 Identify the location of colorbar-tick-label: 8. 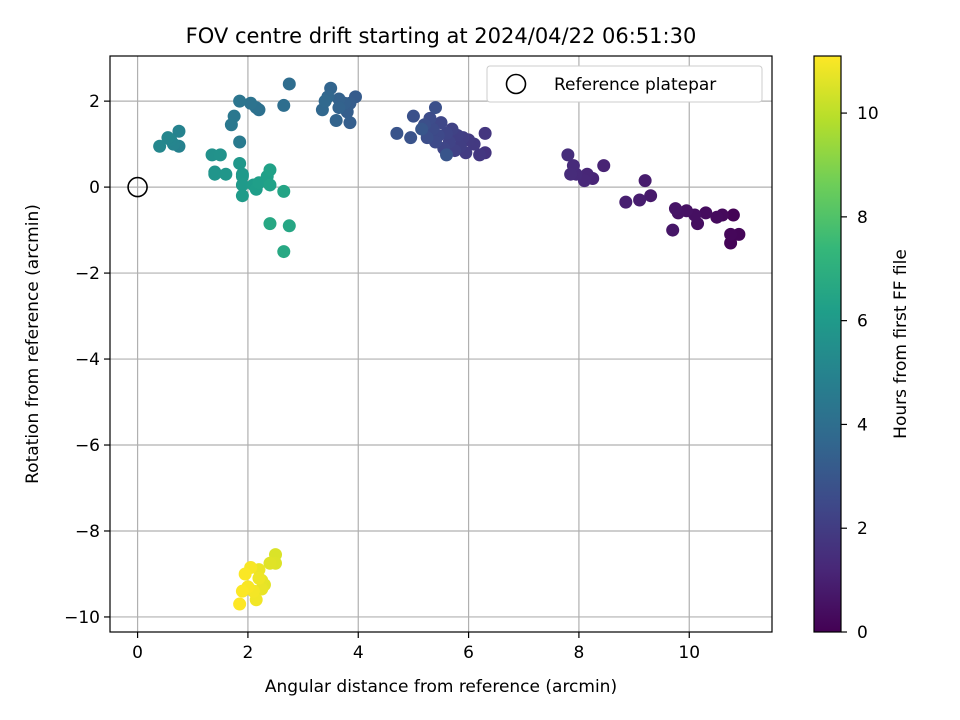
(862, 218).